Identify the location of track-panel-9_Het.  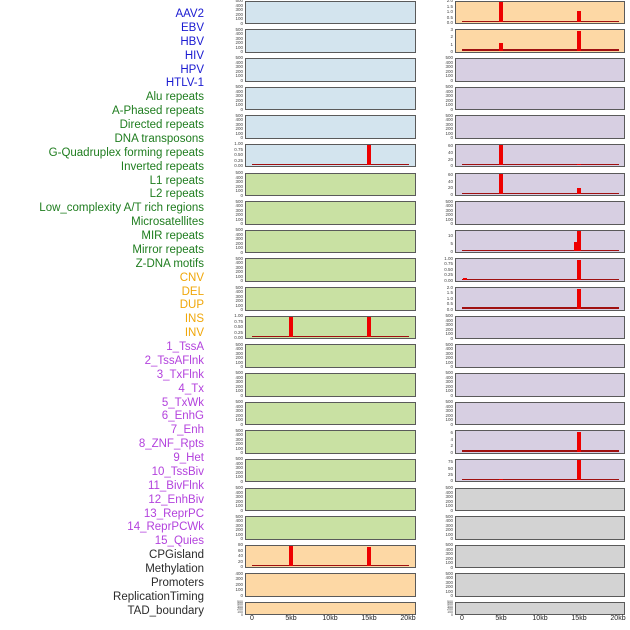
(540, 299).